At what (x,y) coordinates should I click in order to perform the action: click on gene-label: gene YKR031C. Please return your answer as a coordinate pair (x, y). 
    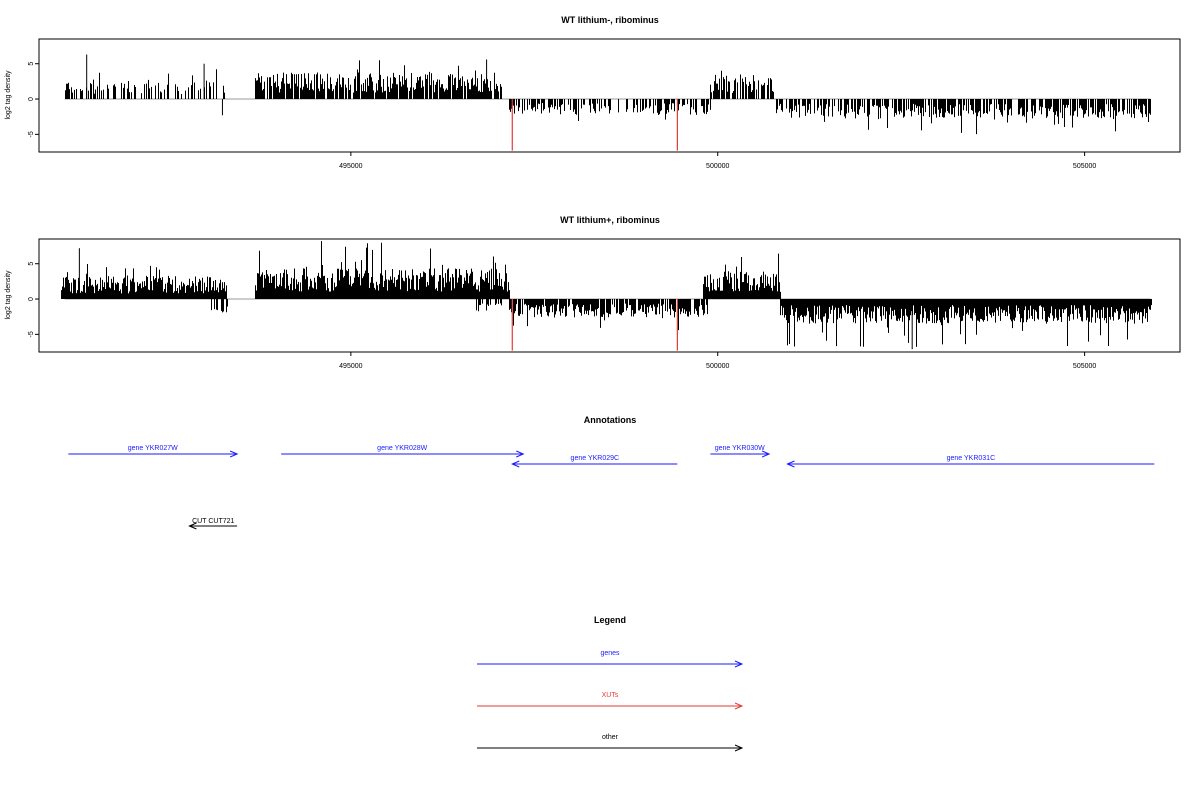
    Looking at the image, I should click on (971, 458).